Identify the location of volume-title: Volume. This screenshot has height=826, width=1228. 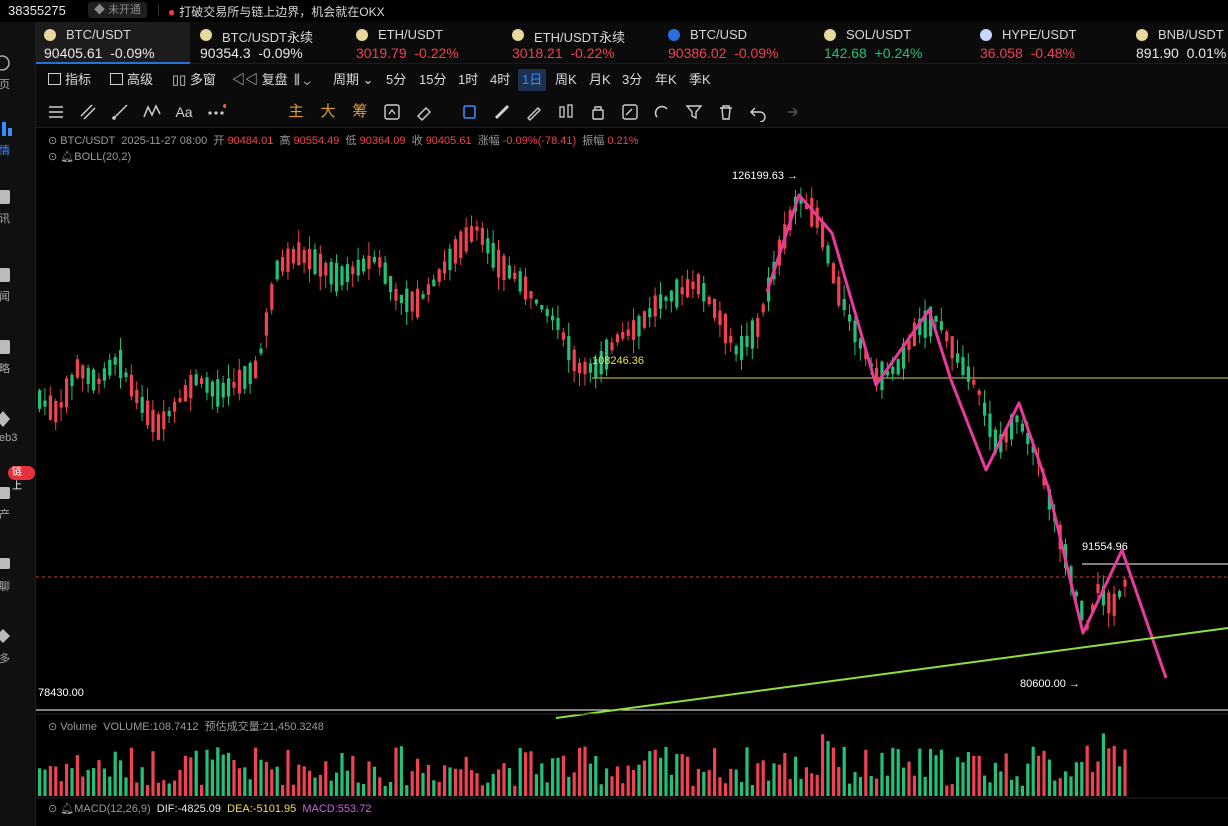
(78, 727).